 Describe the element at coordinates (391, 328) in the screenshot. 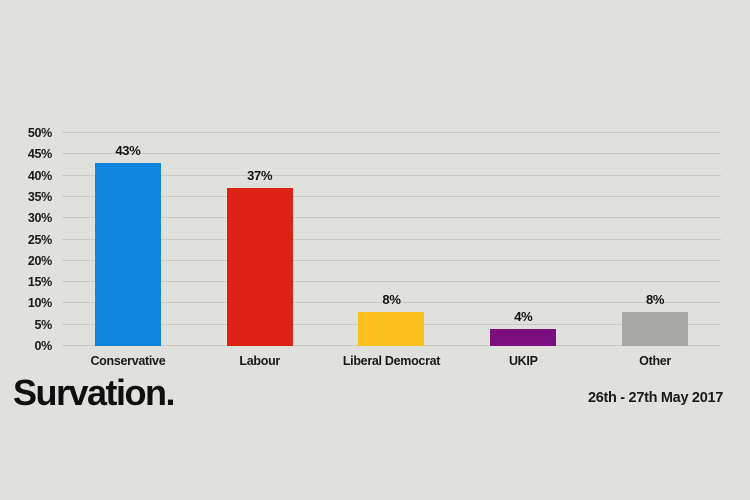

I see `bar-liberal-democrat` at that location.